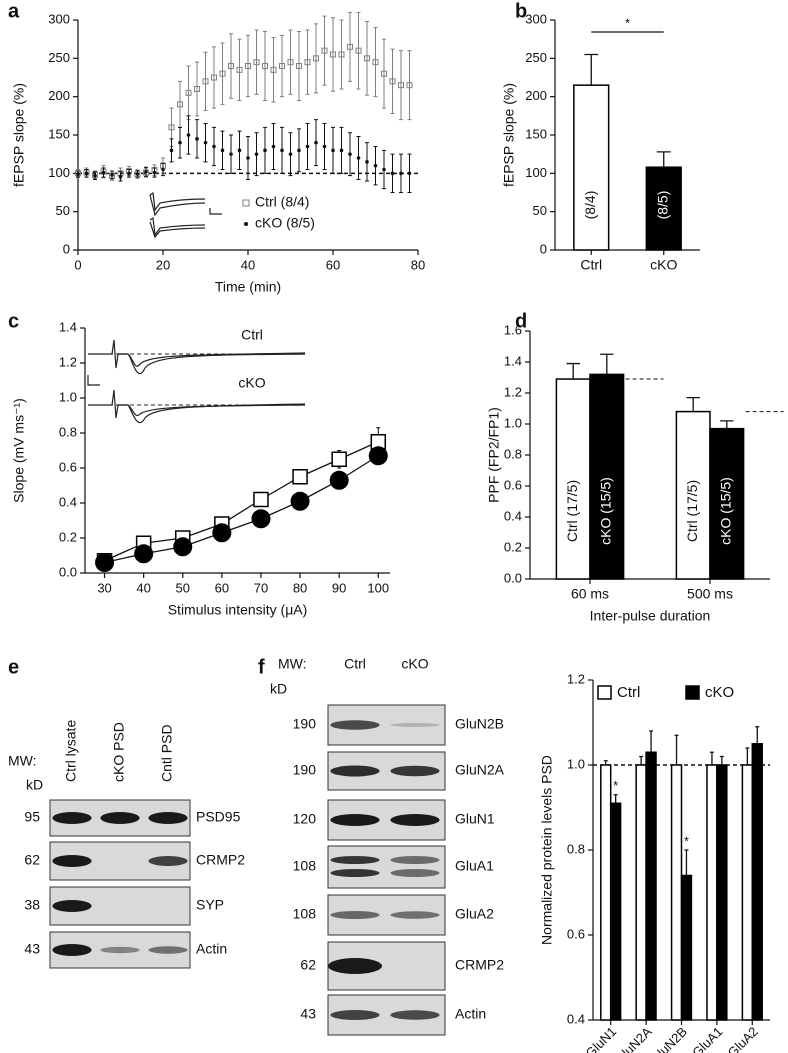  I want to click on x-tick-label: 80, so click(418, 264).